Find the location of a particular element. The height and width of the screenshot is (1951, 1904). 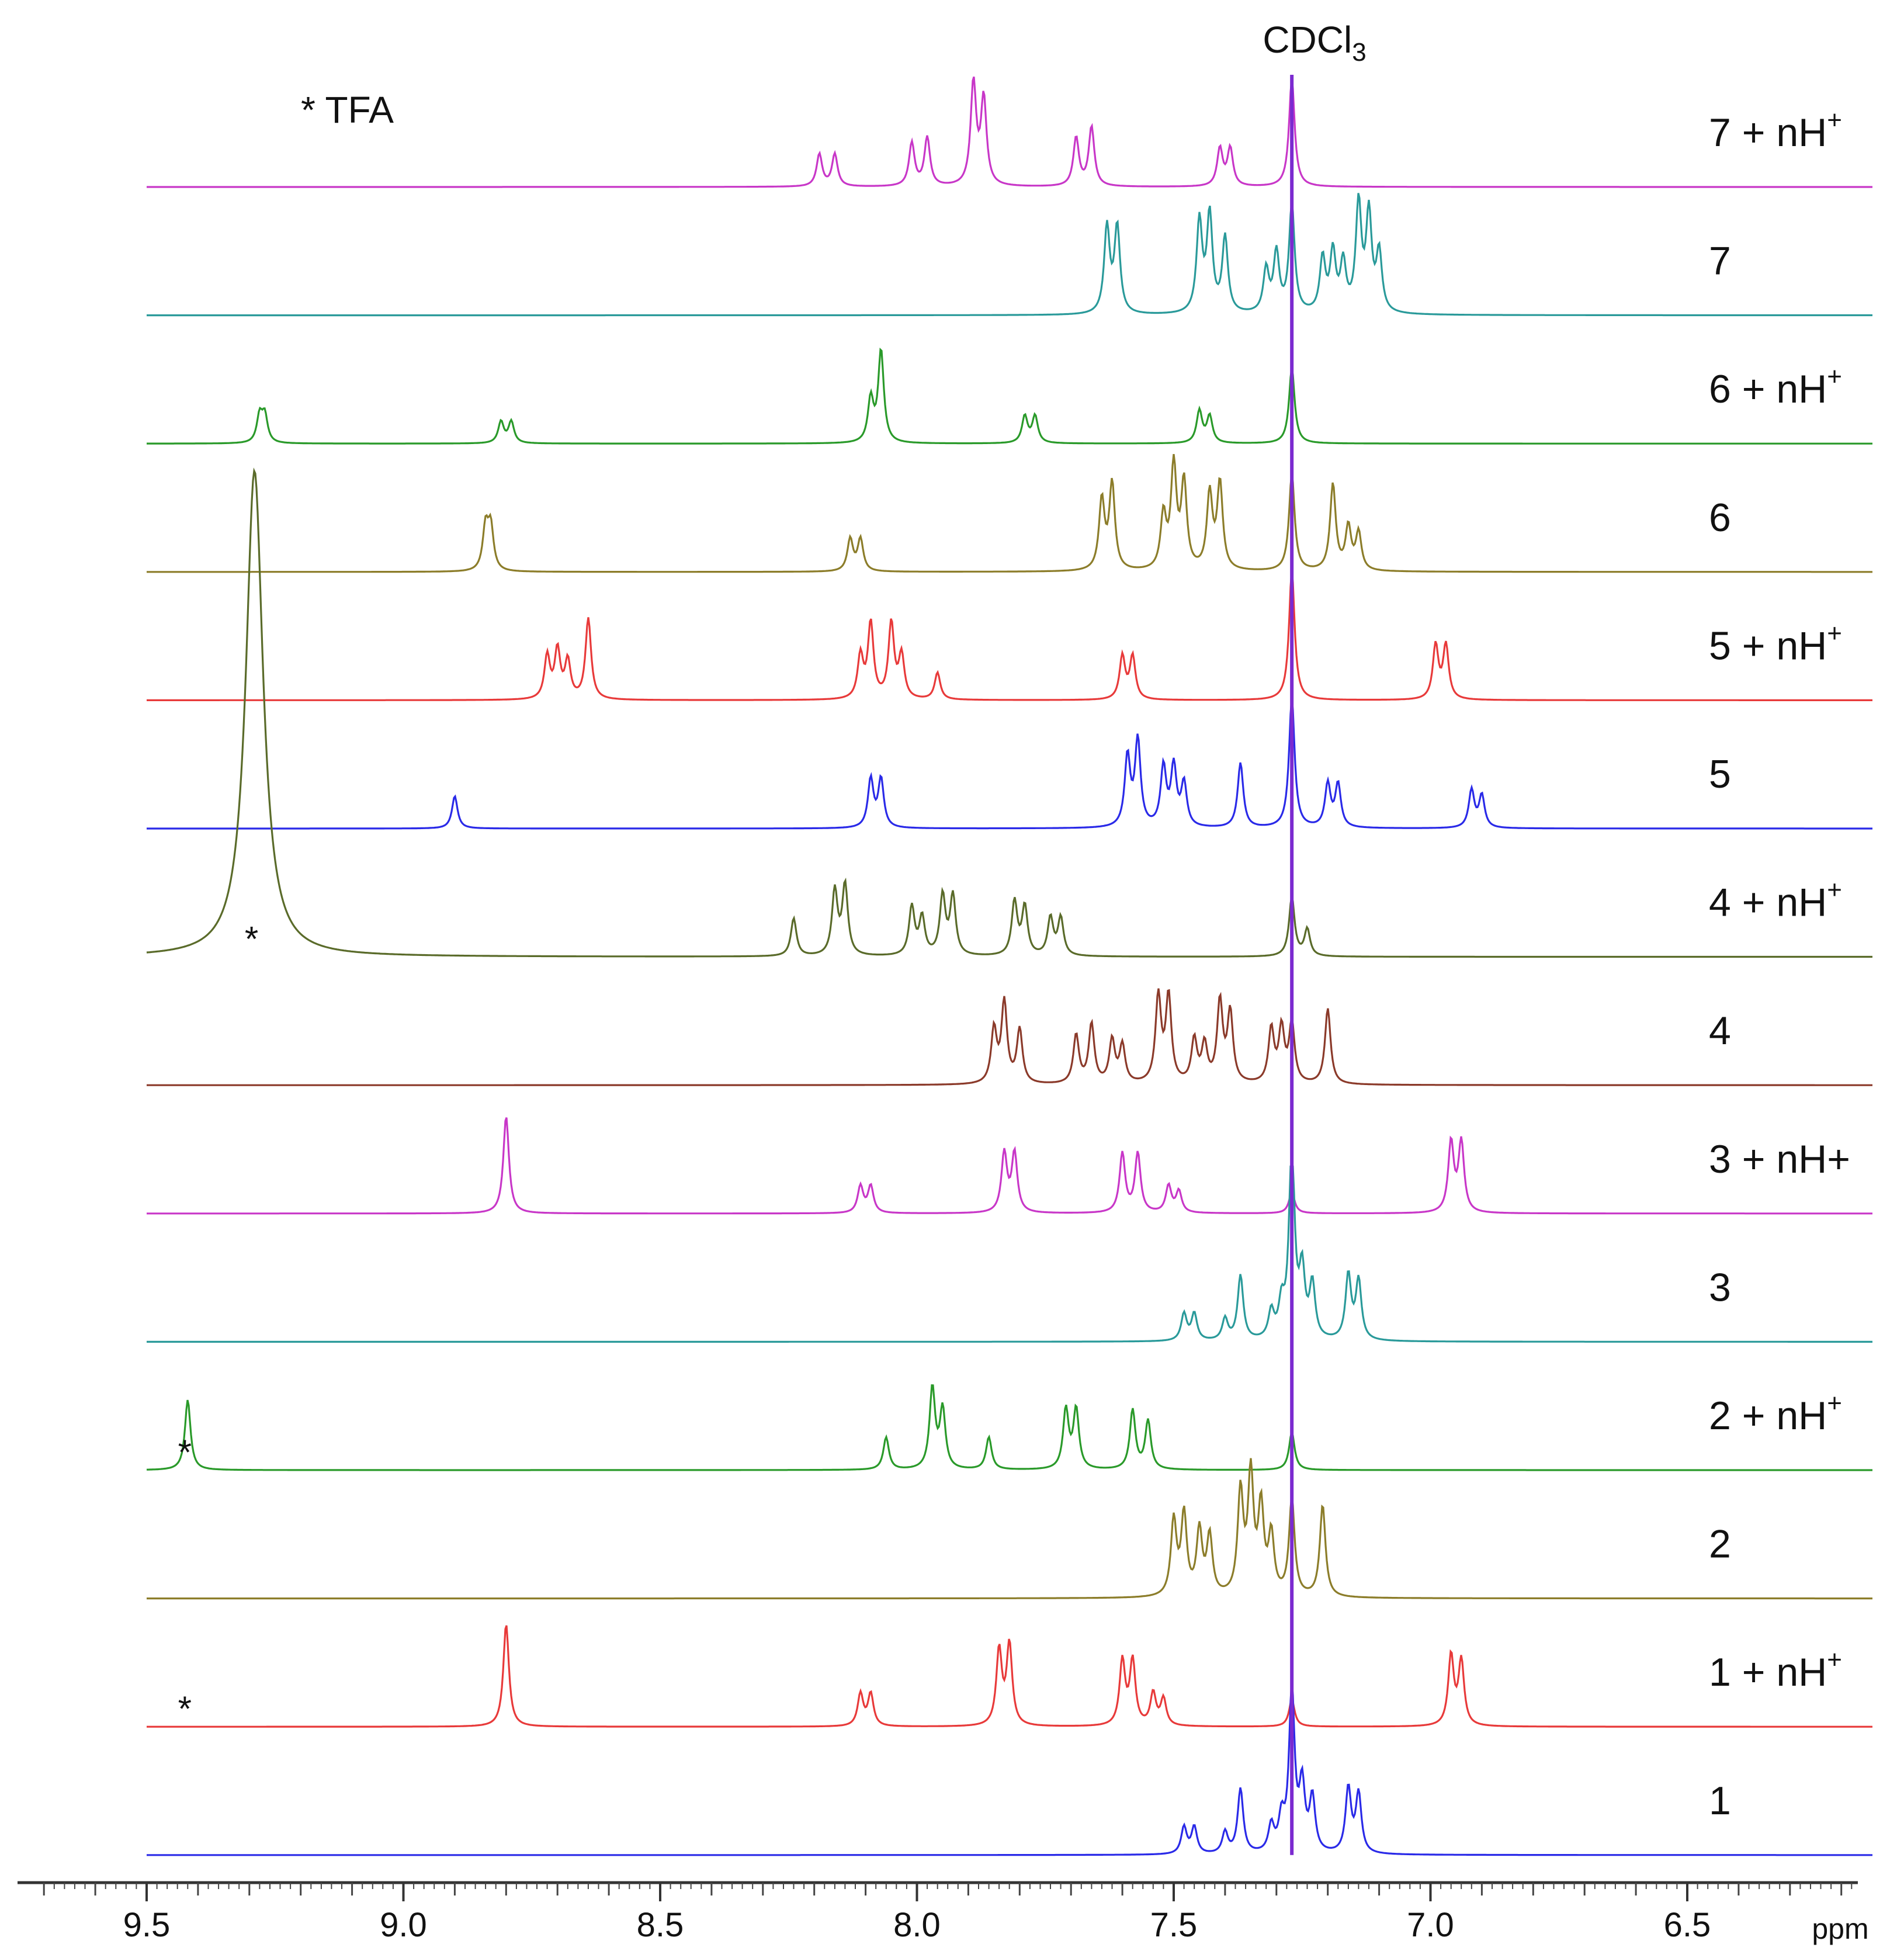

series-label-text: 7 is located at coordinates (1720, 261).